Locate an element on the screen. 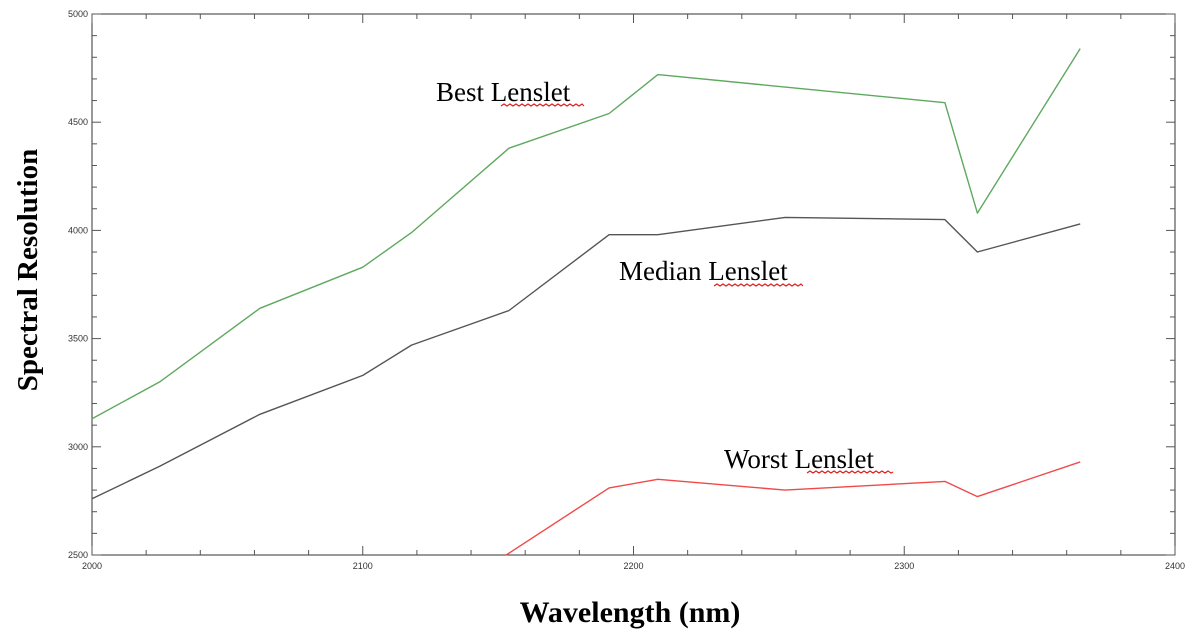 This screenshot has width=1187, height=631. series-line-worst-lenslet is located at coordinates (793, 508).